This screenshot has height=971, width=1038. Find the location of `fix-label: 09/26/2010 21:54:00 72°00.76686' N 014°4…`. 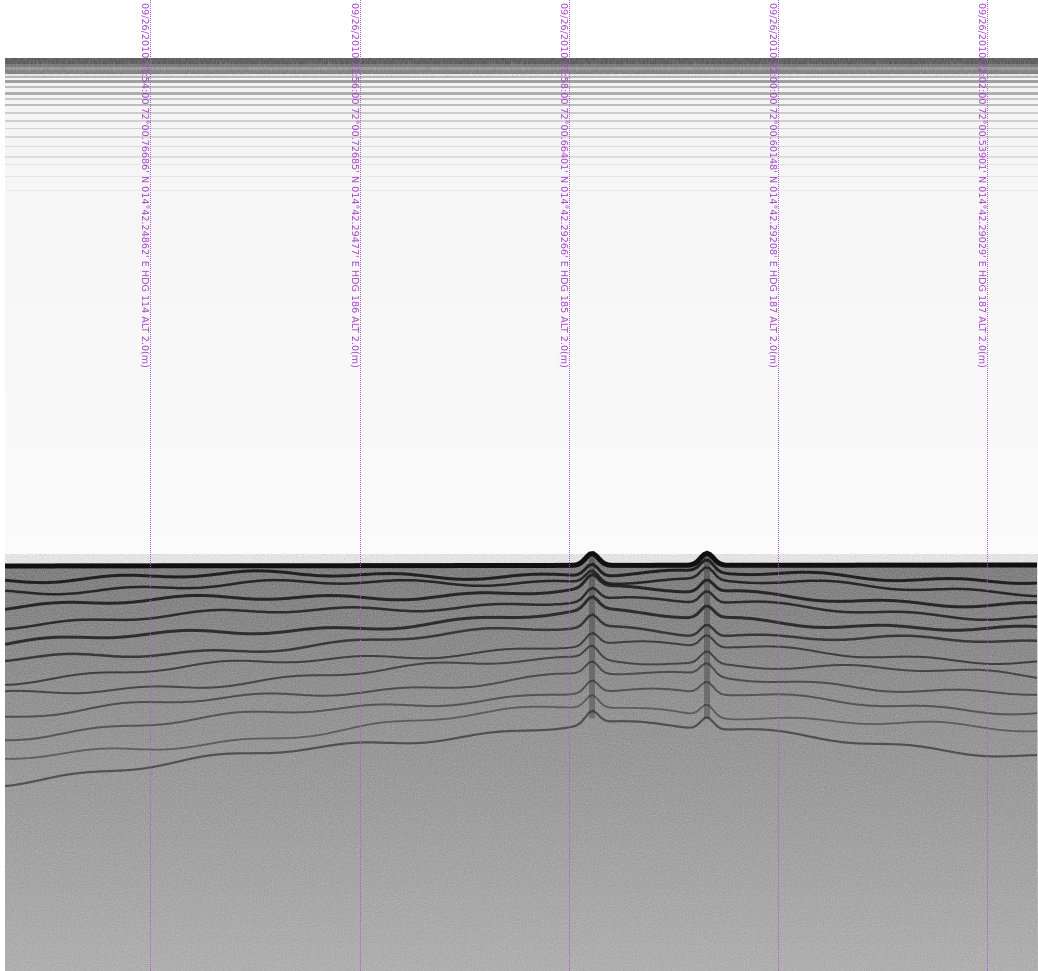

fix-label: 09/26/2010 21:54:00 72°00.76686' N 014°4… is located at coordinates (144, 185).